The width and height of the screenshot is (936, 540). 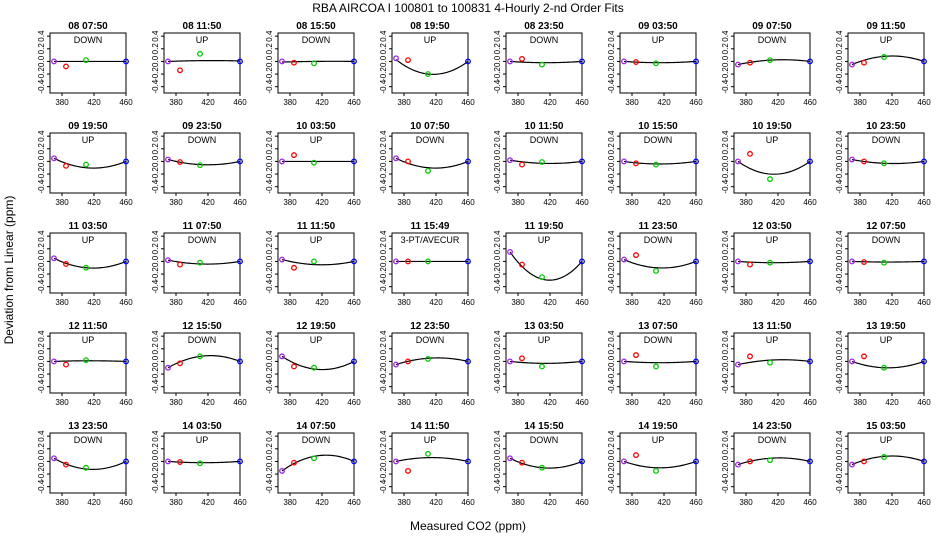 What do you see at coordinates (430, 326) in the screenshot?
I see `panel-time-label: 12 23:50` at bounding box center [430, 326].